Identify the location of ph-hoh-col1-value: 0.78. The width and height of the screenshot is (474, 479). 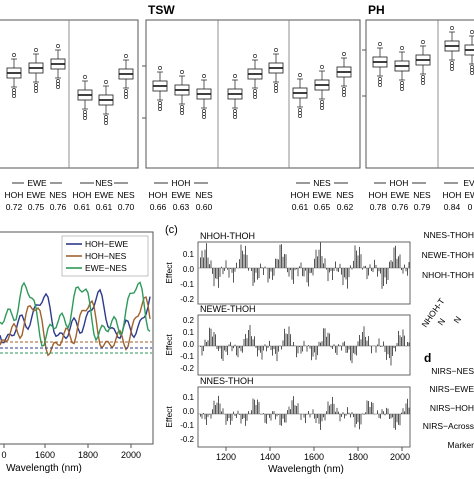
(378, 207).